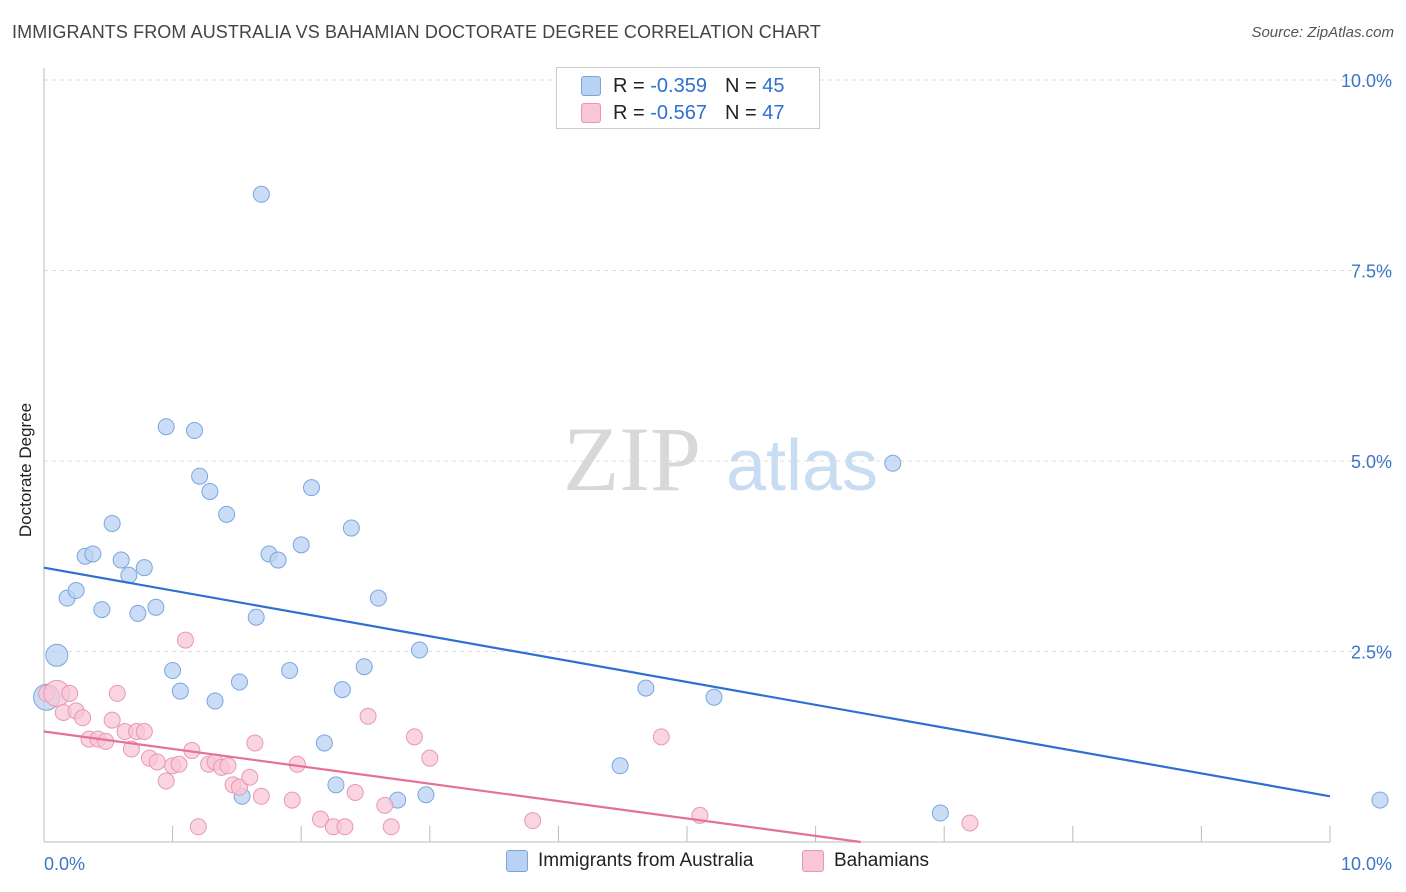 The width and height of the screenshot is (1406, 892). Describe the element at coordinates (773, 85) in the screenshot. I see `legend-n-value: 45` at that location.